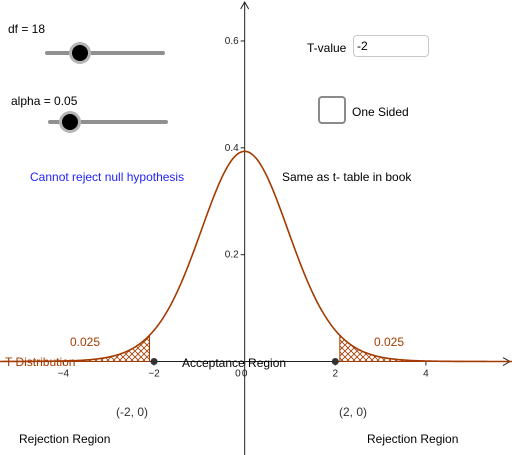 This screenshot has height=455, width=512. I want to click on x-tick-label: −4, so click(64, 374).